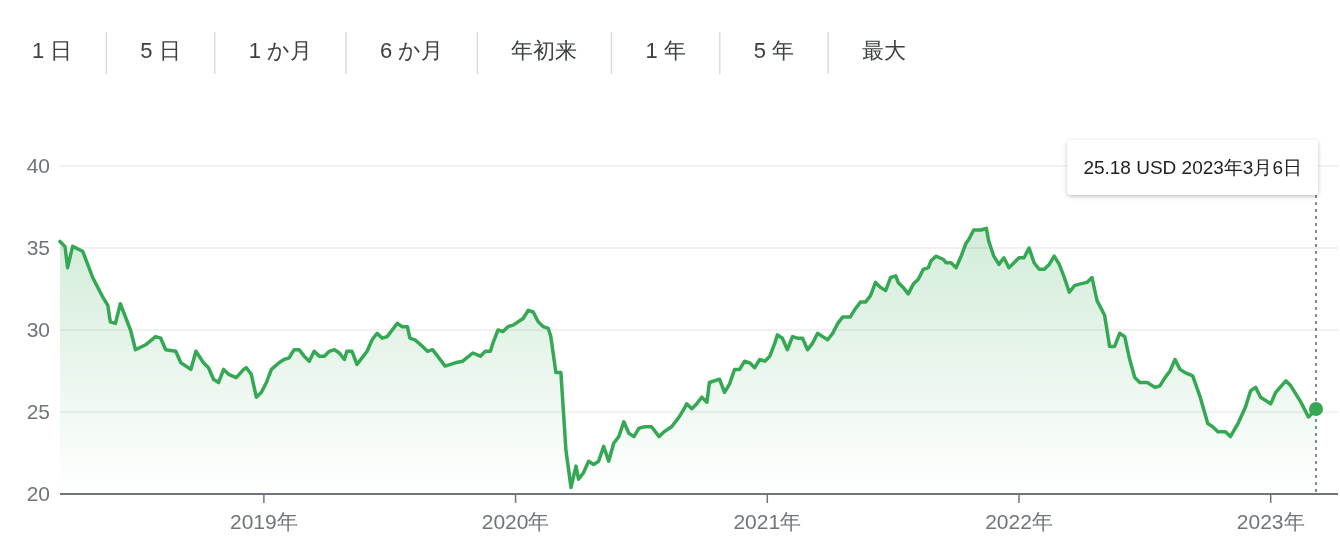 The image size is (1340, 554). What do you see at coordinates (38, 329) in the screenshot?
I see `y-tick-label: 30` at bounding box center [38, 329].